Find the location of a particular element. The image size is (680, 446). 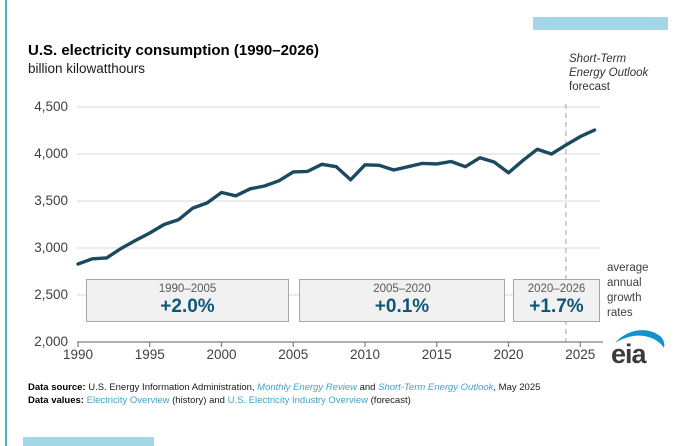

growth-note-line: annual is located at coordinates (624, 283).